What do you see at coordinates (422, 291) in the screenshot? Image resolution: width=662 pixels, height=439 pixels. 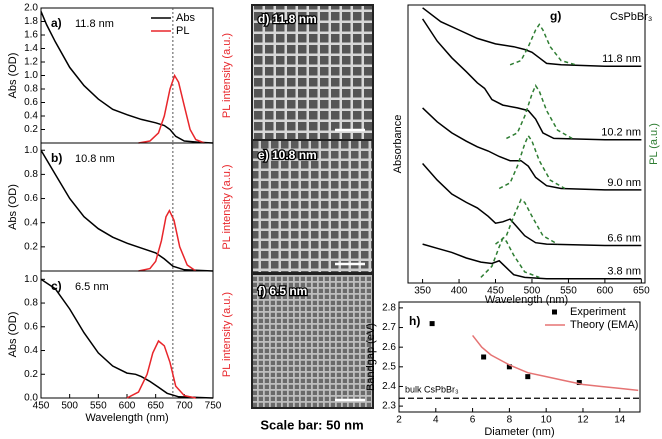 I see `x-tick-label: 350` at bounding box center [422, 291].